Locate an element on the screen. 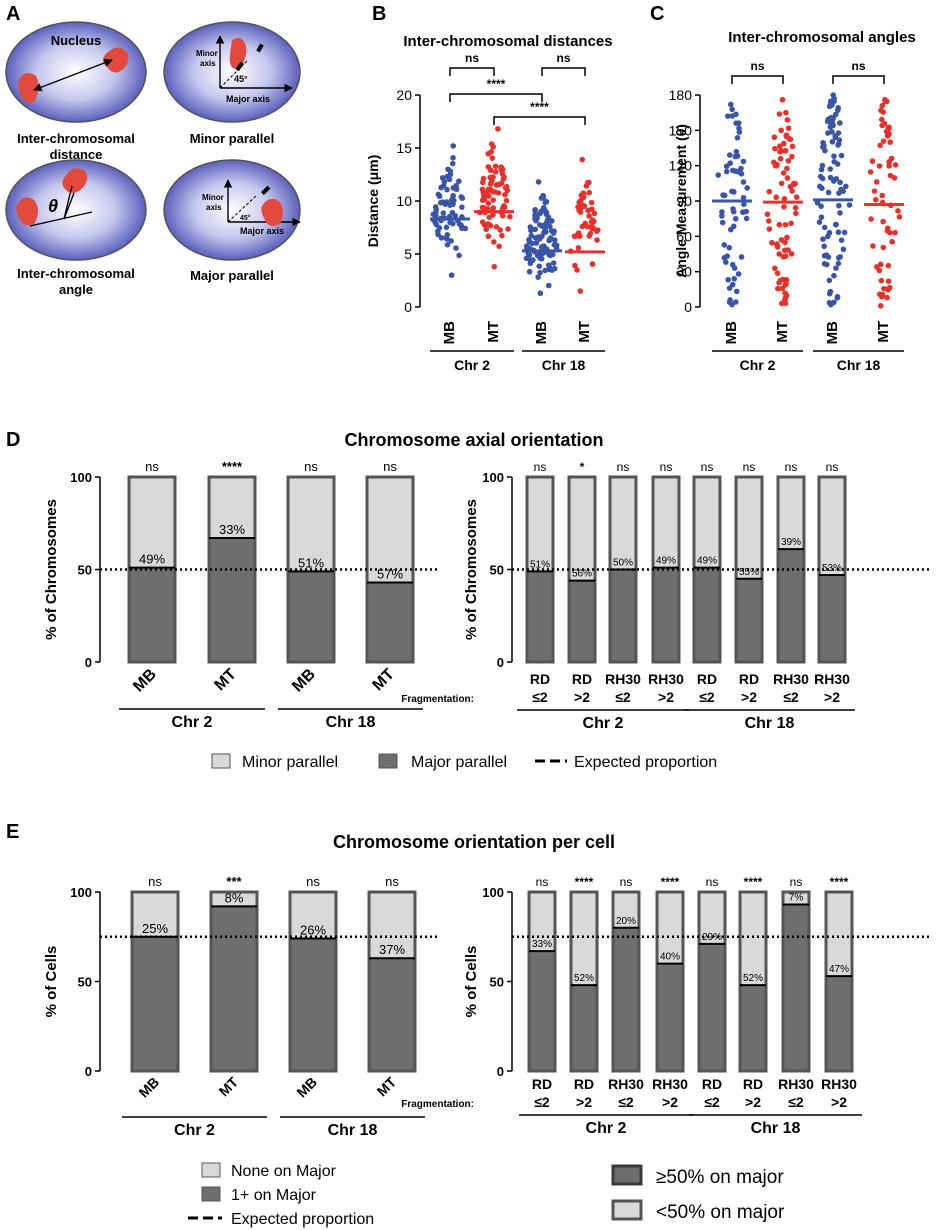 This screenshot has width=948, height=1230. group-label: Chr 2 is located at coordinates (192, 722).